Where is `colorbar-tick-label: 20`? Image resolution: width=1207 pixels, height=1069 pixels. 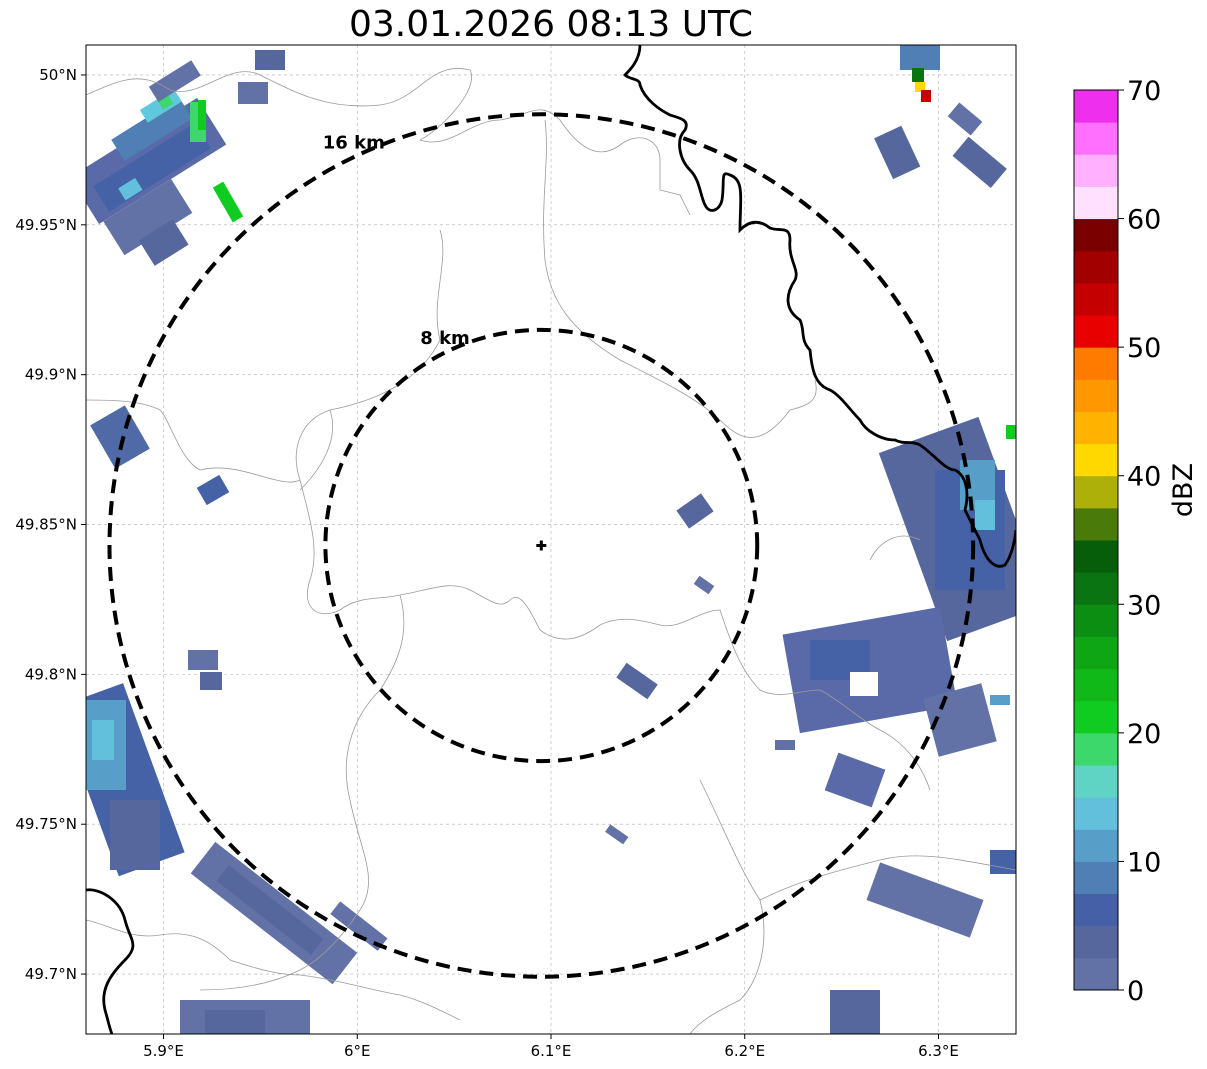 colorbar-tick-label: 20 is located at coordinates (1144, 734).